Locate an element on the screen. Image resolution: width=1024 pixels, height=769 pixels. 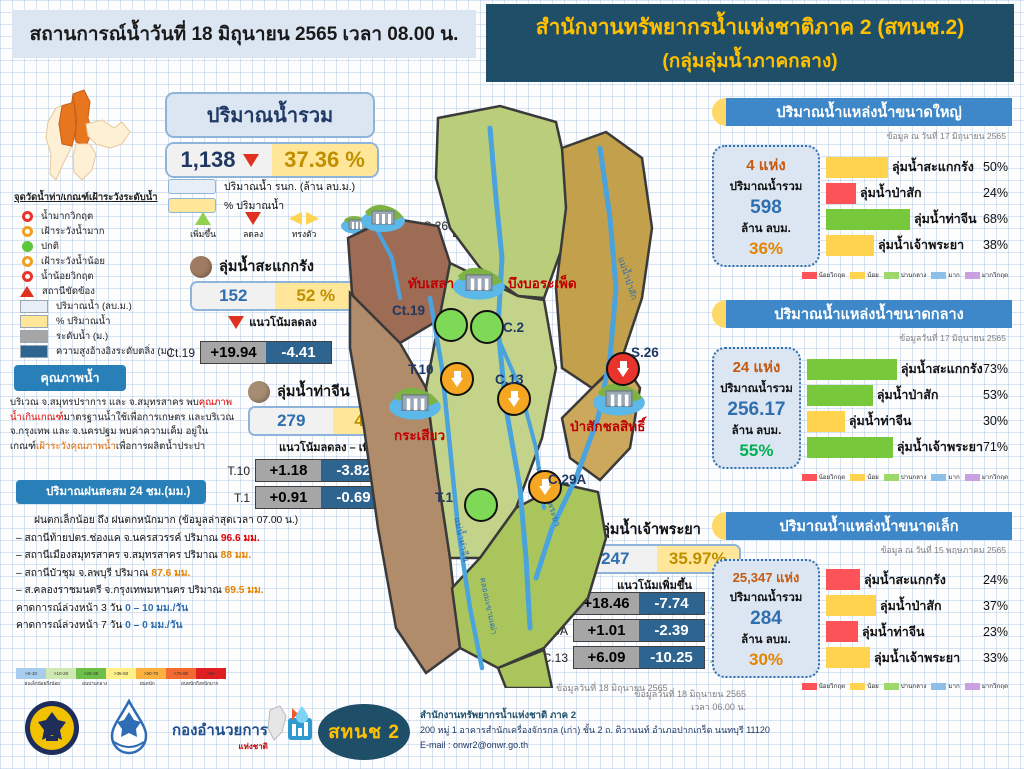
panel-title: ปริมาณน้ำแหล่งน้ำขนาดใหญ่ is located at coordinates (869, 112).